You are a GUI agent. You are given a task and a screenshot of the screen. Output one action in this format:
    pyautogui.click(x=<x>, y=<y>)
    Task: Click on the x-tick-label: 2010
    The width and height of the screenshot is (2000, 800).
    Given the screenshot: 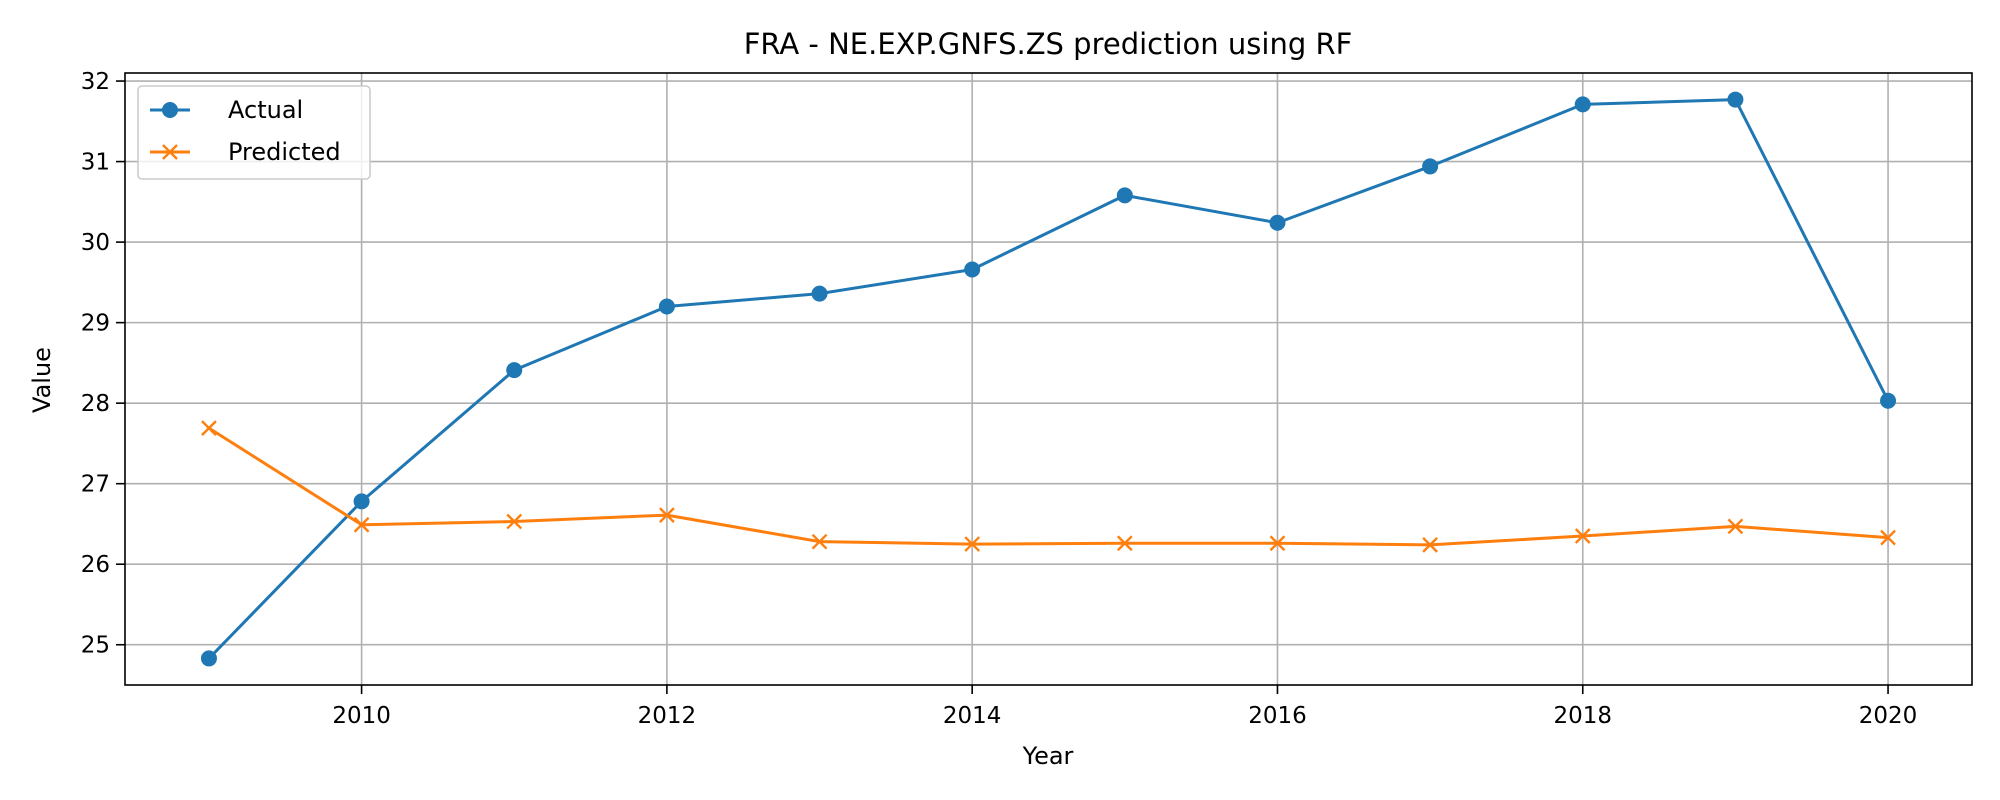 What is the action you would take?
    pyautogui.click(x=361, y=716)
    